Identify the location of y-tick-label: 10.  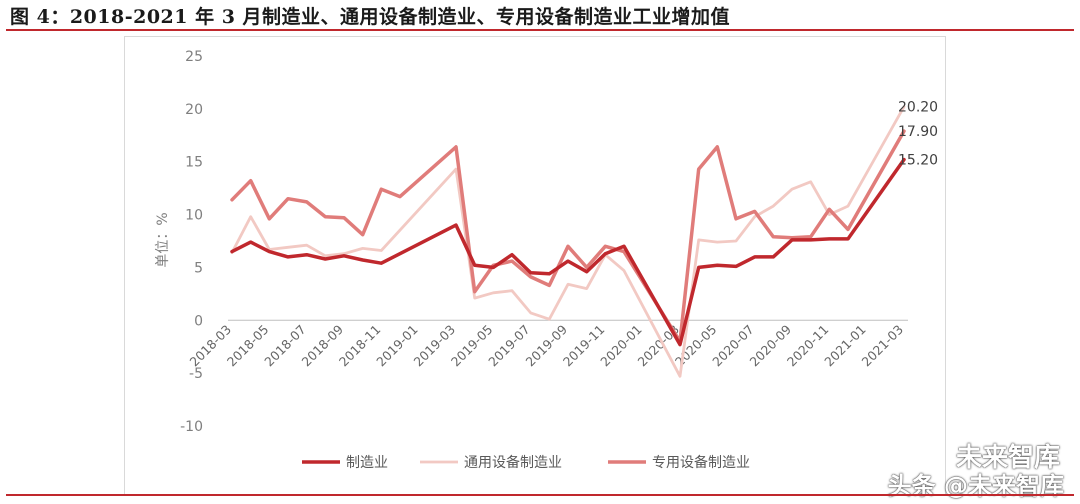
(194, 216).